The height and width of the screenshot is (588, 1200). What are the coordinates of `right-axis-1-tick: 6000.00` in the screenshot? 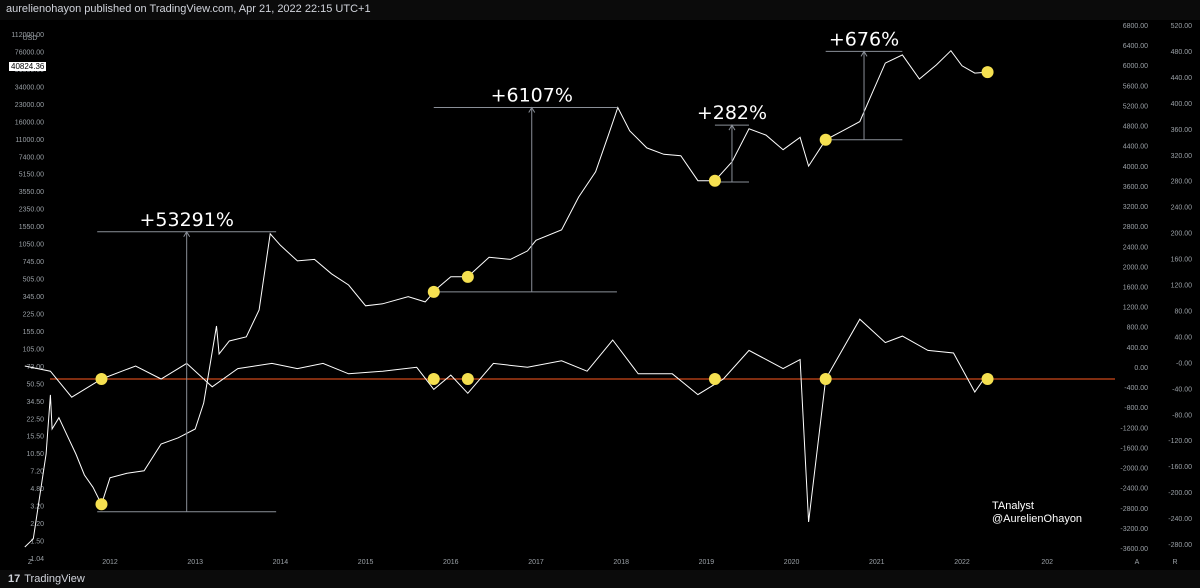 It's located at (1135, 66).